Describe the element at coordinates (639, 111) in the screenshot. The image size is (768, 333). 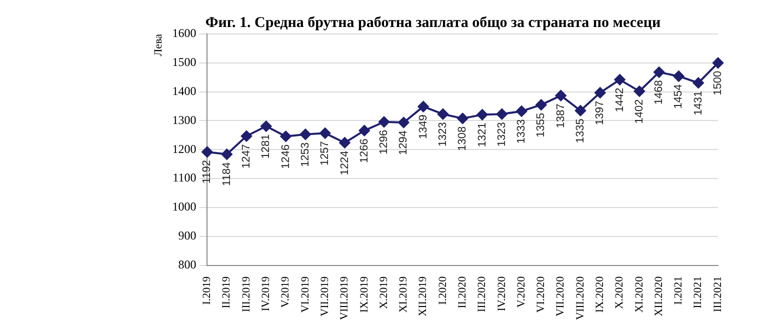
I see `data-label: 1402` at that location.